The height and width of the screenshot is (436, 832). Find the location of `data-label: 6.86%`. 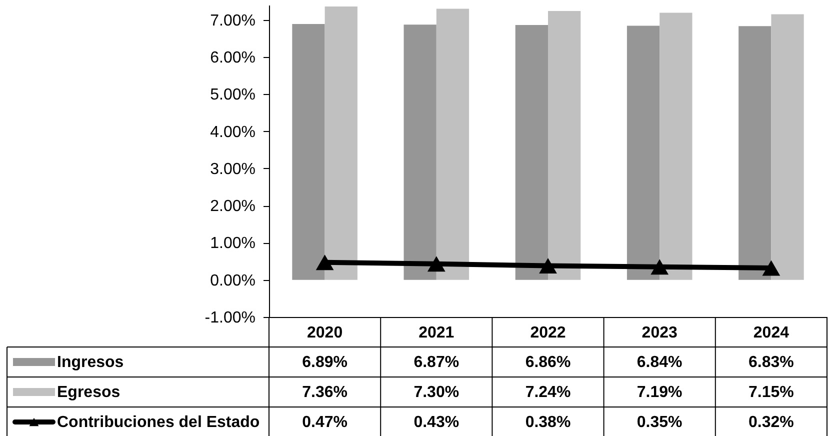

data-label: 6.86% is located at coordinates (548, 362).